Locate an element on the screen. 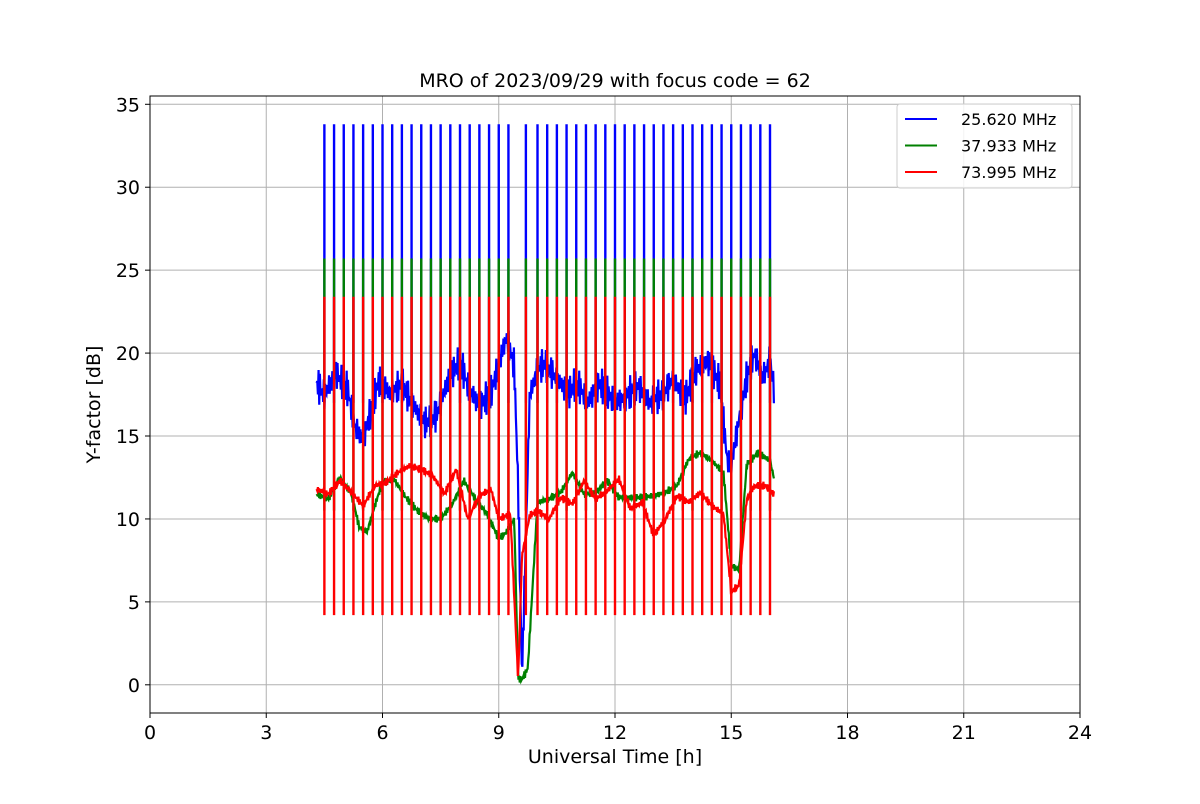  y-tick-label: 20 is located at coordinates (128, 354).